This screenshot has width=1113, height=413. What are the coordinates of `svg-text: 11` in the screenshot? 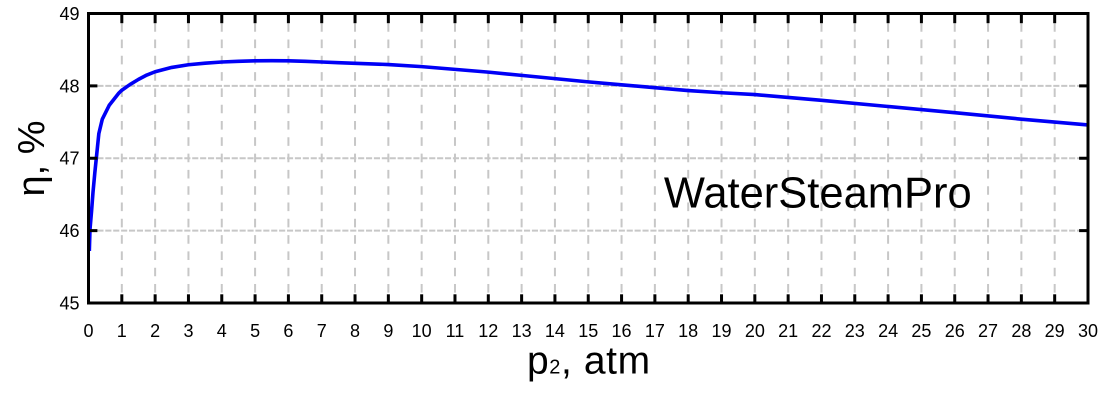 It's located at (455, 331).